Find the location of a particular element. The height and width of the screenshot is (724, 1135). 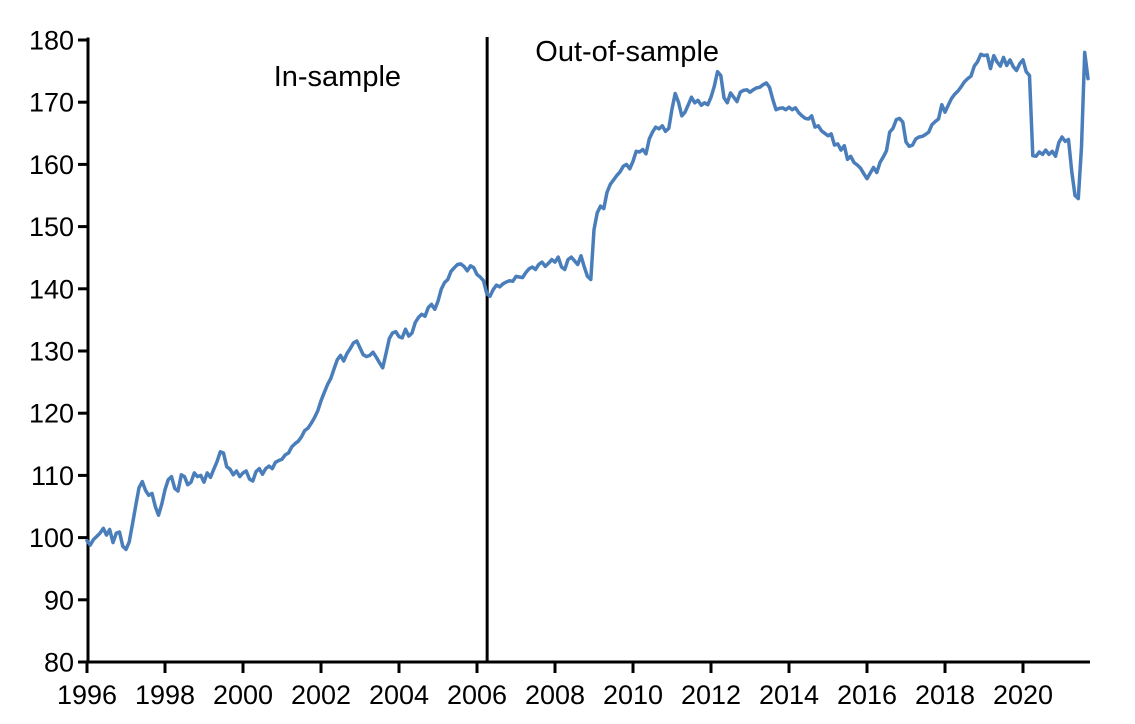

x-tick-label: 2004 is located at coordinates (399, 695).